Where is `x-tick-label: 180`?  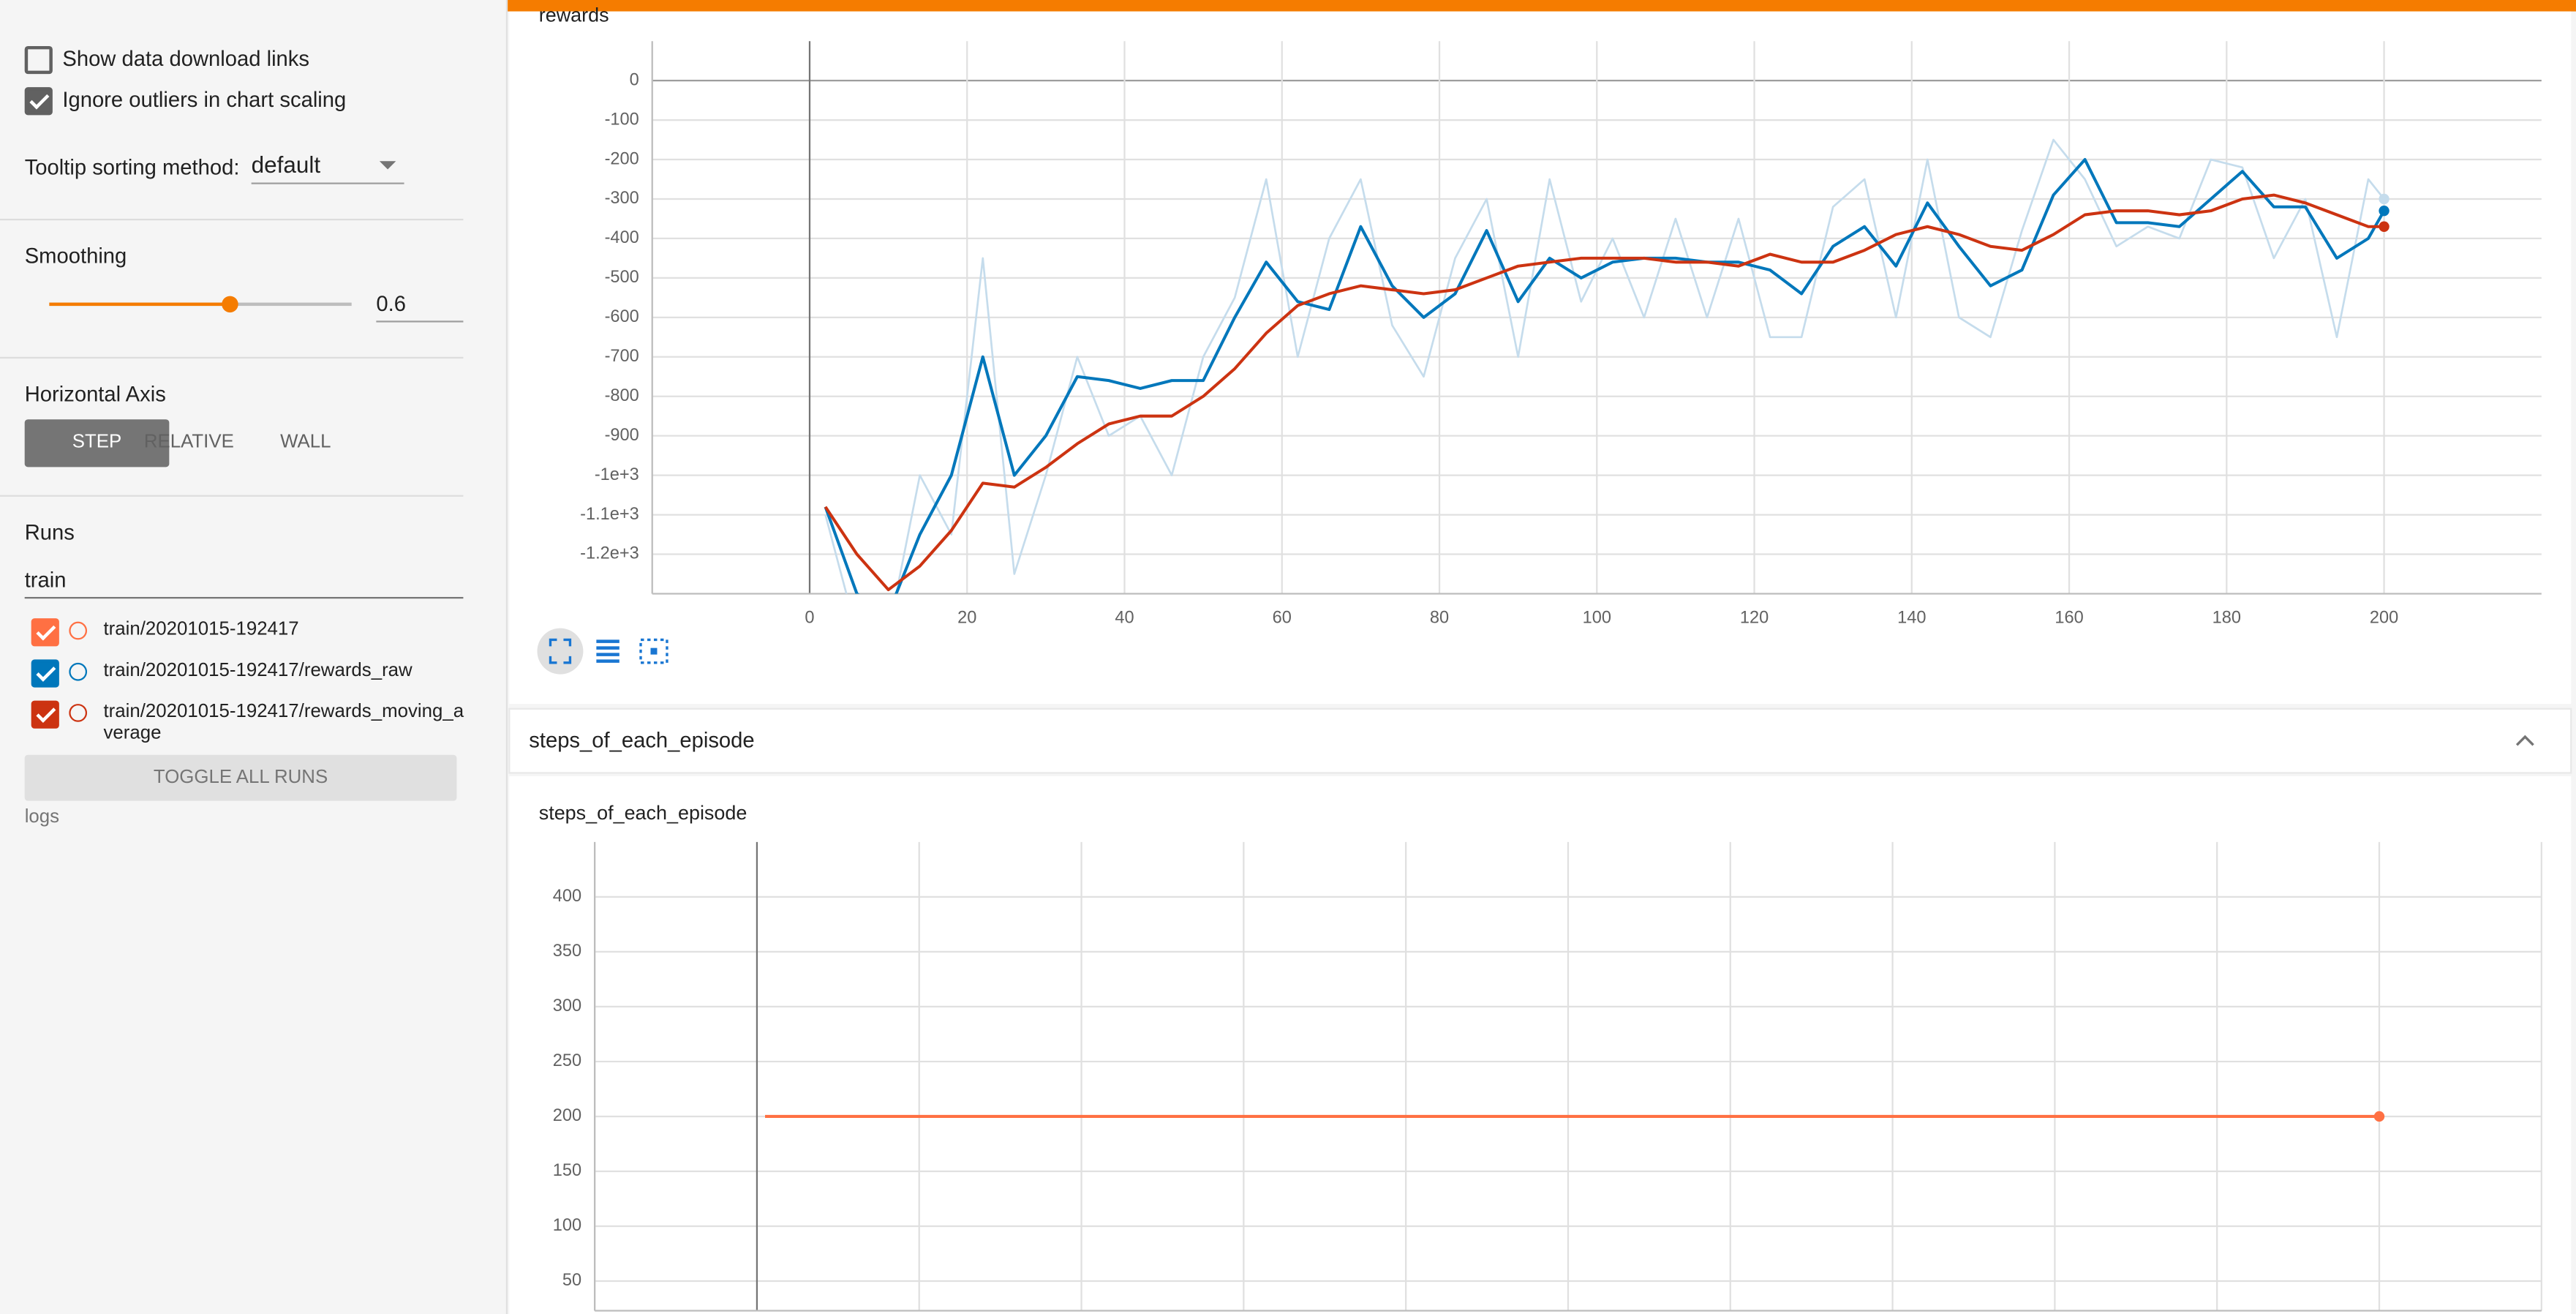 x-tick-label: 180 is located at coordinates (2226, 616).